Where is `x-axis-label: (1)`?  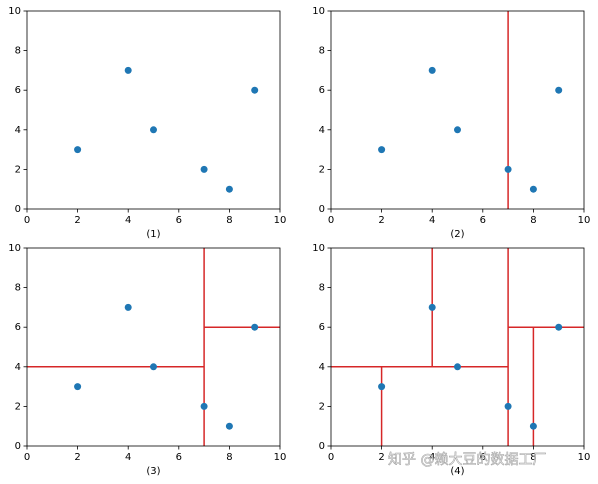
x-axis-label: (1) is located at coordinates (153, 234).